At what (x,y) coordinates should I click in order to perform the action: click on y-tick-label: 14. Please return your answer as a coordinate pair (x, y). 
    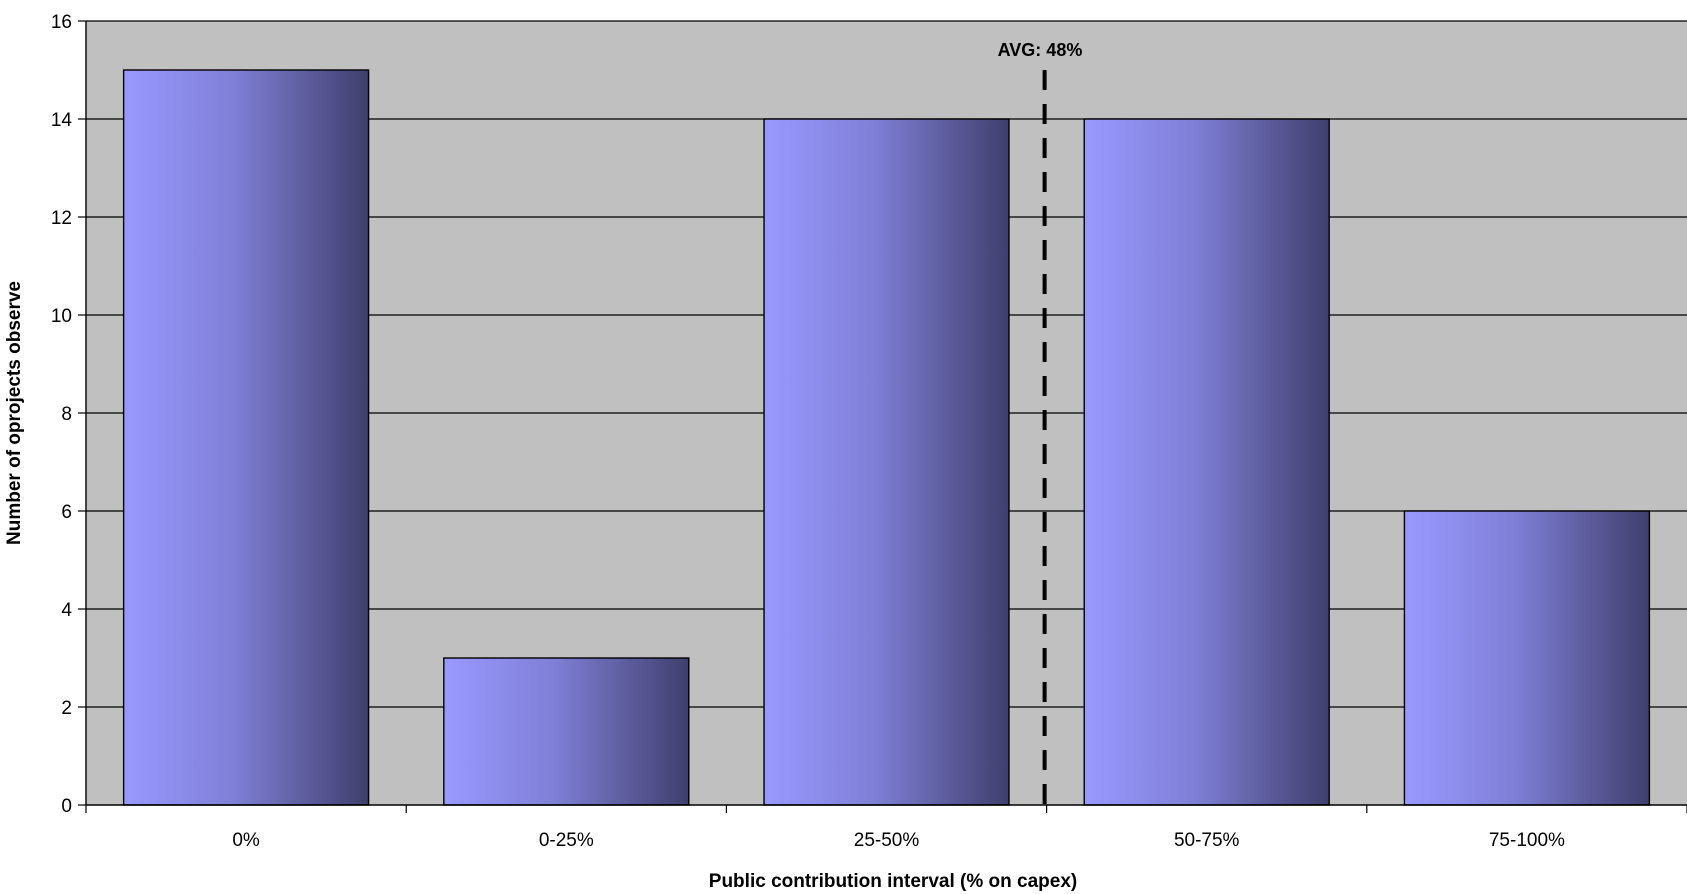
    Looking at the image, I should click on (62, 120).